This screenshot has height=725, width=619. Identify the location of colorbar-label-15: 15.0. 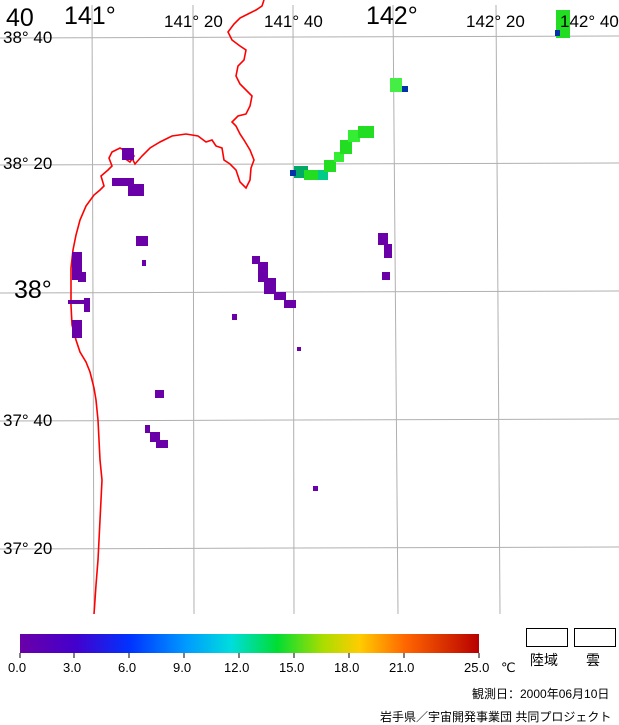
(292, 667).